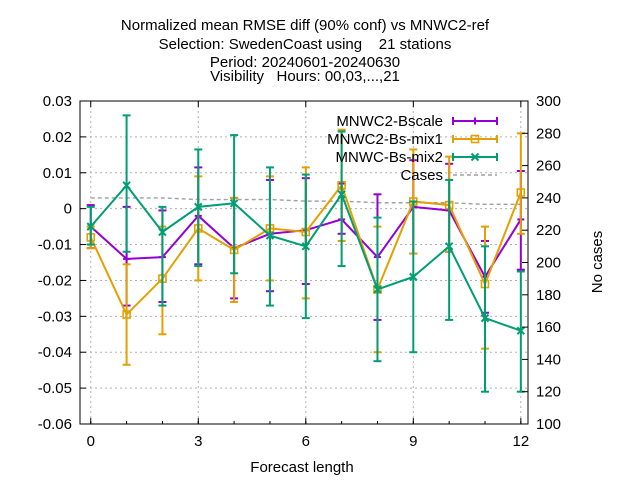  What do you see at coordinates (597, 262) in the screenshot?
I see `y2-axis-label: No cases` at bounding box center [597, 262].